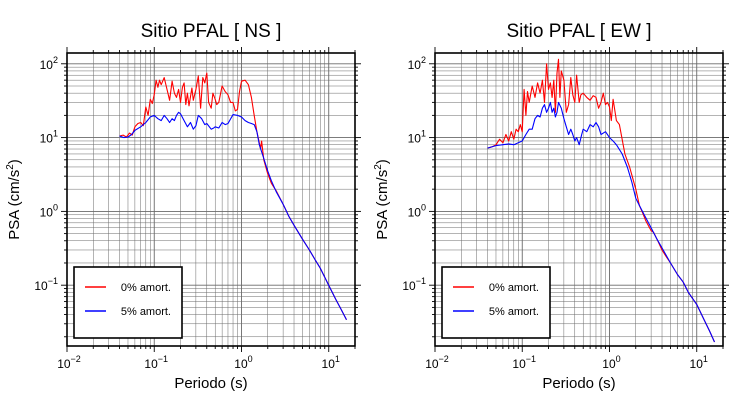  What do you see at coordinates (578, 31) in the screenshot?
I see `chart-title: Sitio PFAL [ EW ]` at bounding box center [578, 31].